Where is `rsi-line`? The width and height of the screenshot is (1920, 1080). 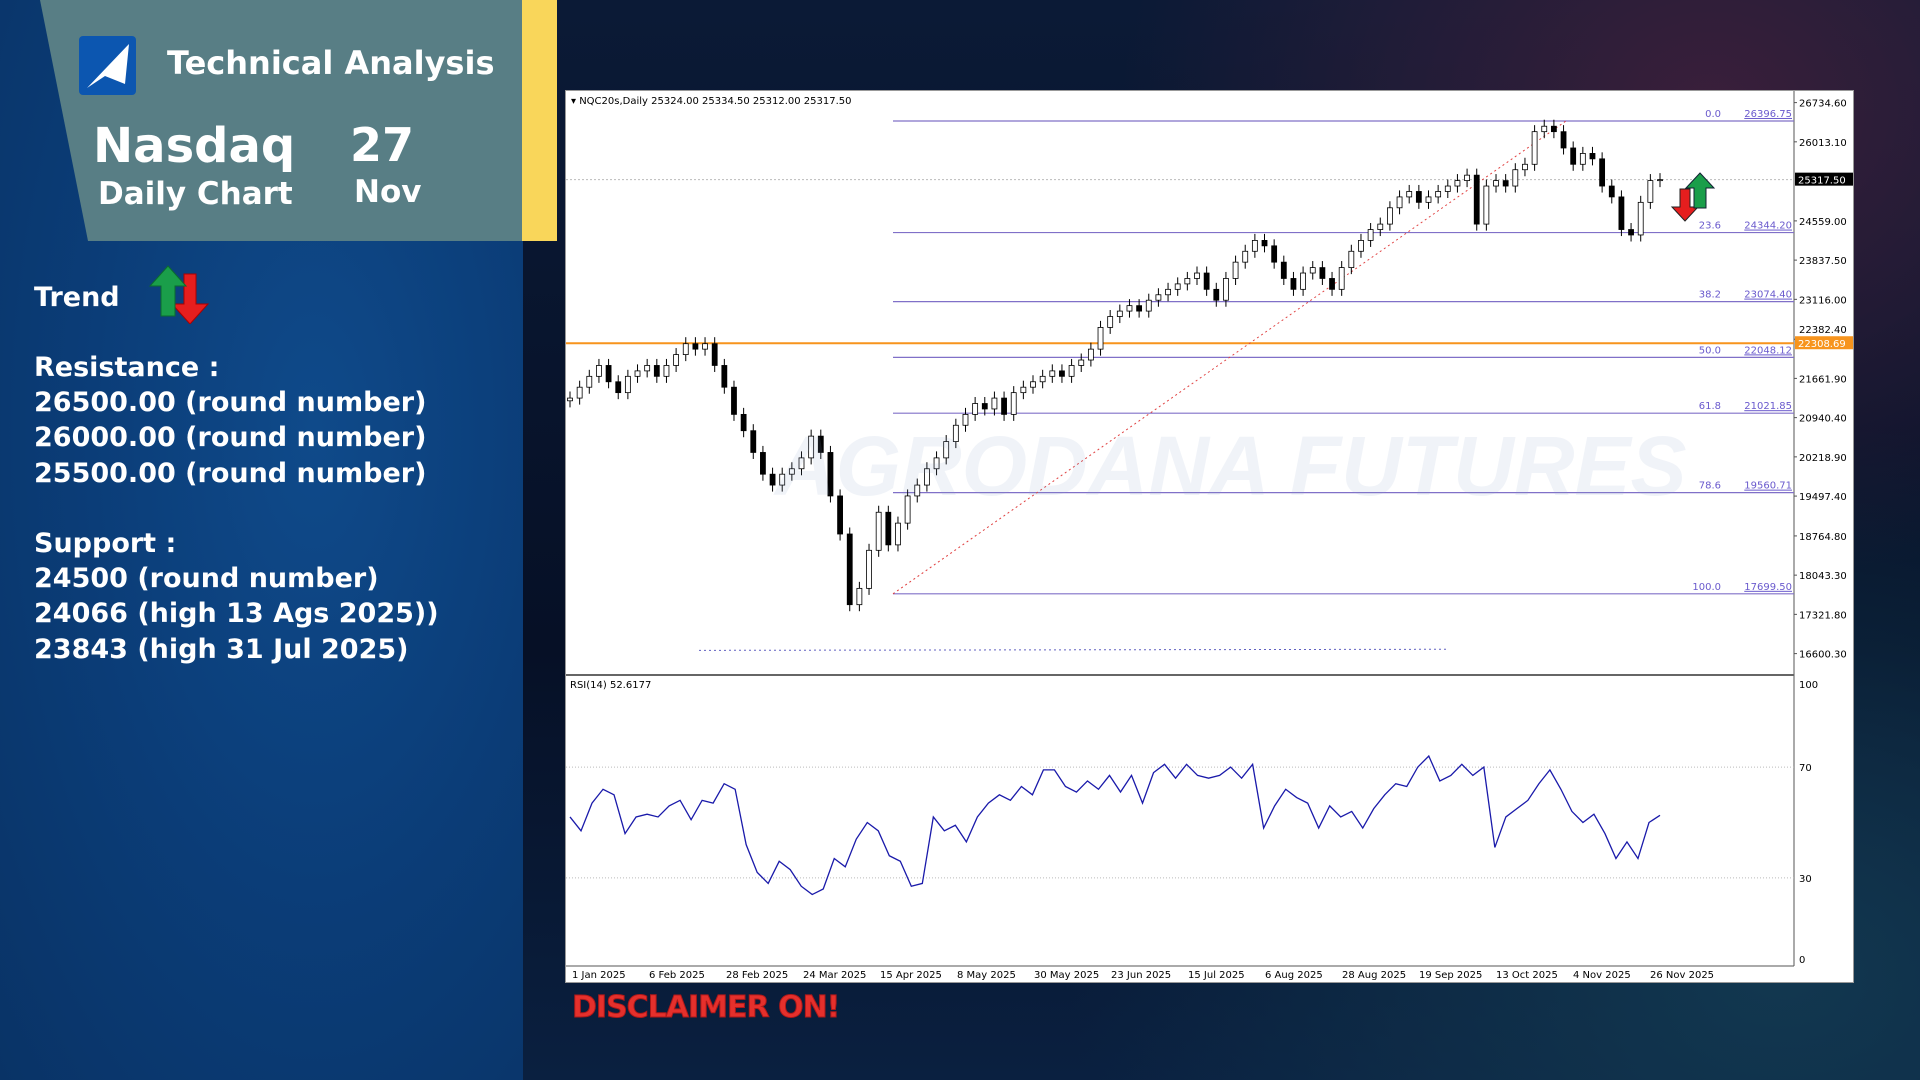
rsi-line is located at coordinates (1115, 825).